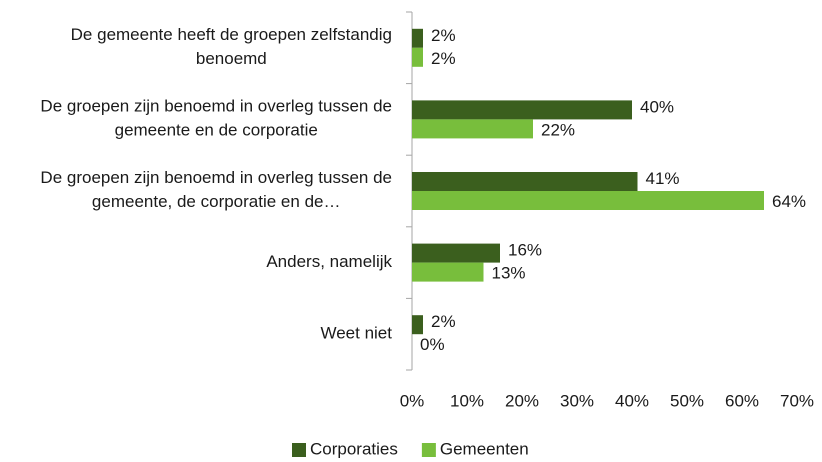 This screenshot has width=822, height=462. What do you see at coordinates (412, 400) in the screenshot?
I see `x-tick-label: 0%` at bounding box center [412, 400].